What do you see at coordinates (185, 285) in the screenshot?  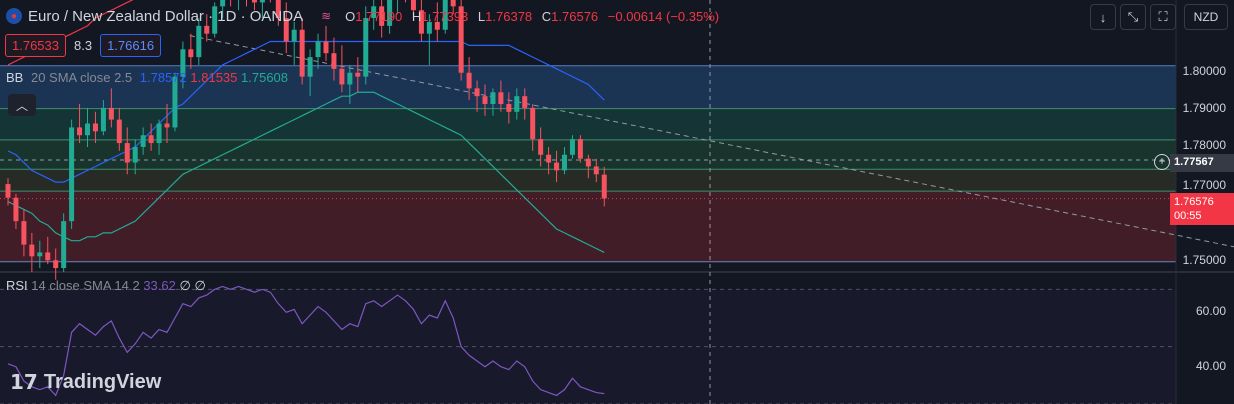 I see `rsi-empty-1: ∅` at bounding box center [185, 285].